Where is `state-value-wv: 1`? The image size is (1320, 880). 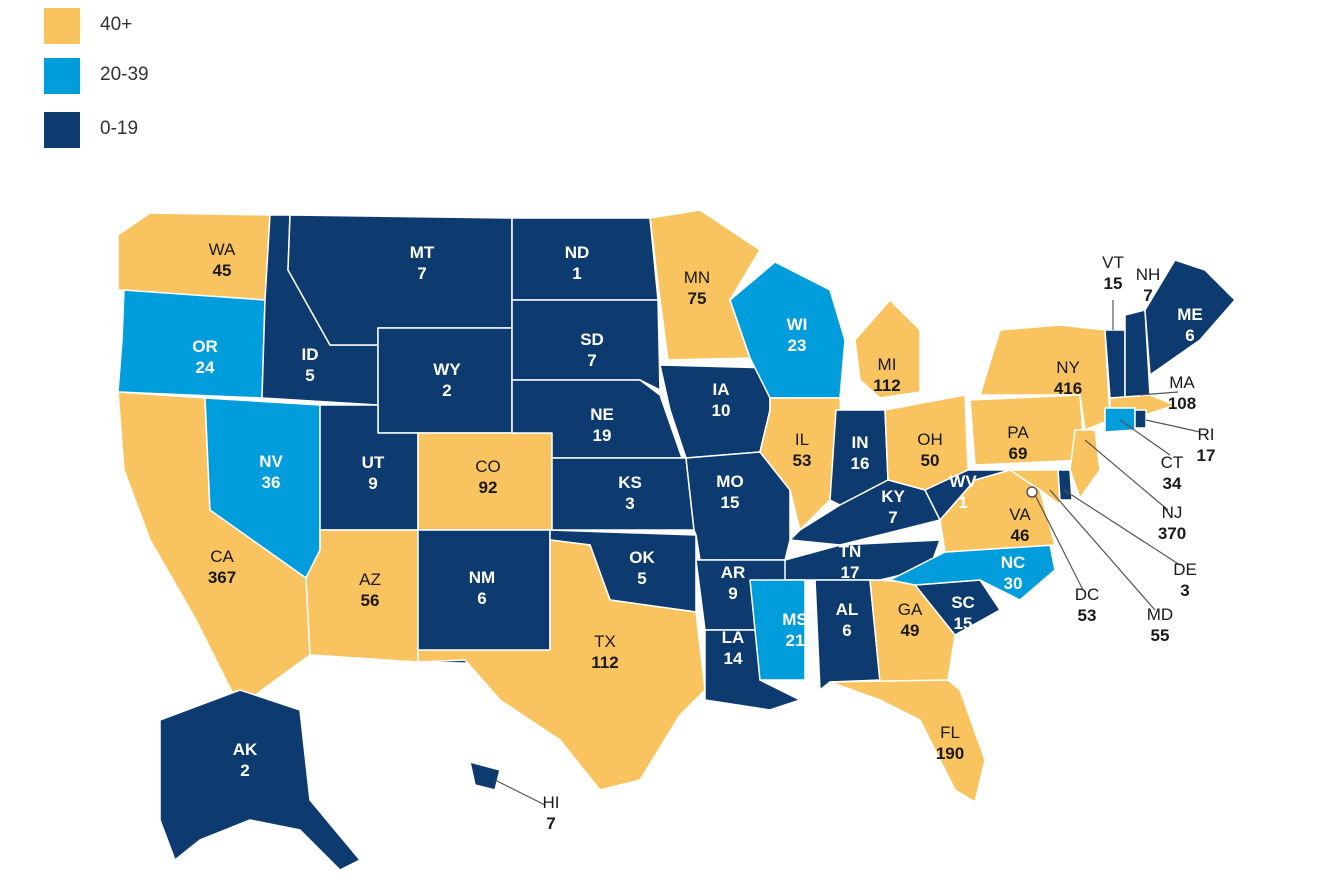 state-value-wv: 1 is located at coordinates (962, 502).